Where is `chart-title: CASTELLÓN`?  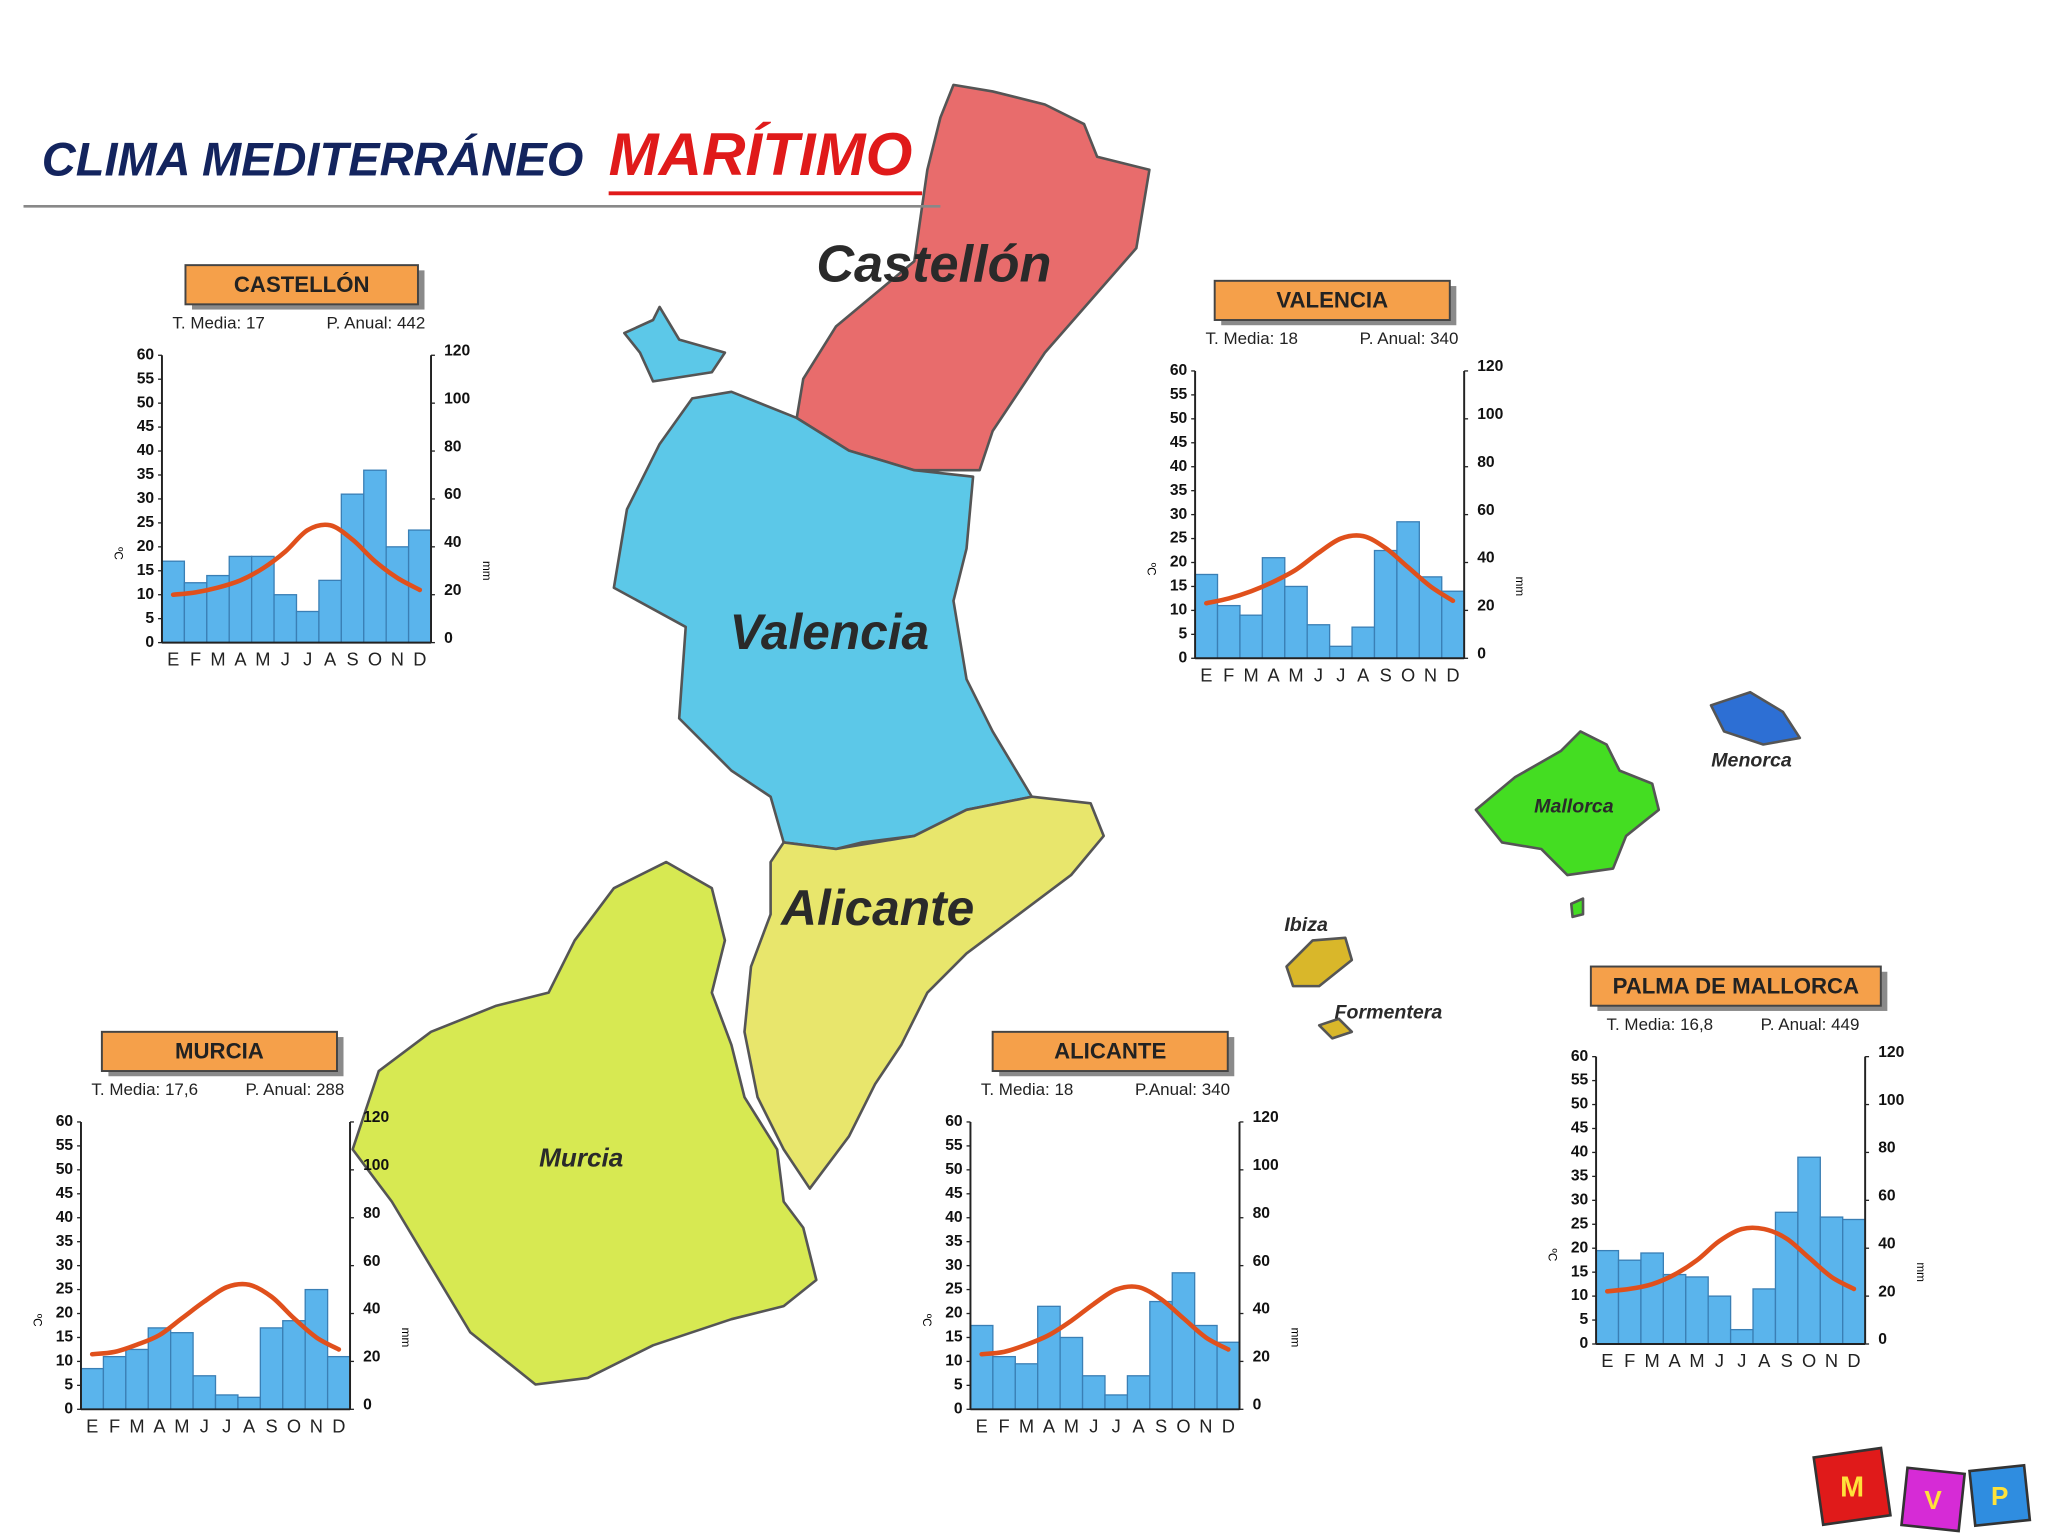 chart-title: CASTELLÓN is located at coordinates (302, 284).